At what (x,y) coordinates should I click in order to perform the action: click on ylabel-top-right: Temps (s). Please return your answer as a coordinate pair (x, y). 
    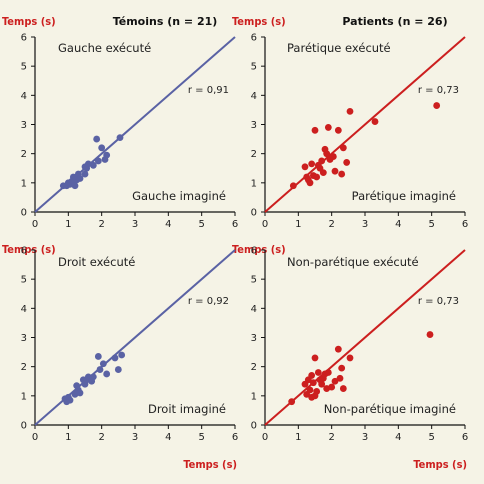
    Looking at the image, I should click on (259, 21).